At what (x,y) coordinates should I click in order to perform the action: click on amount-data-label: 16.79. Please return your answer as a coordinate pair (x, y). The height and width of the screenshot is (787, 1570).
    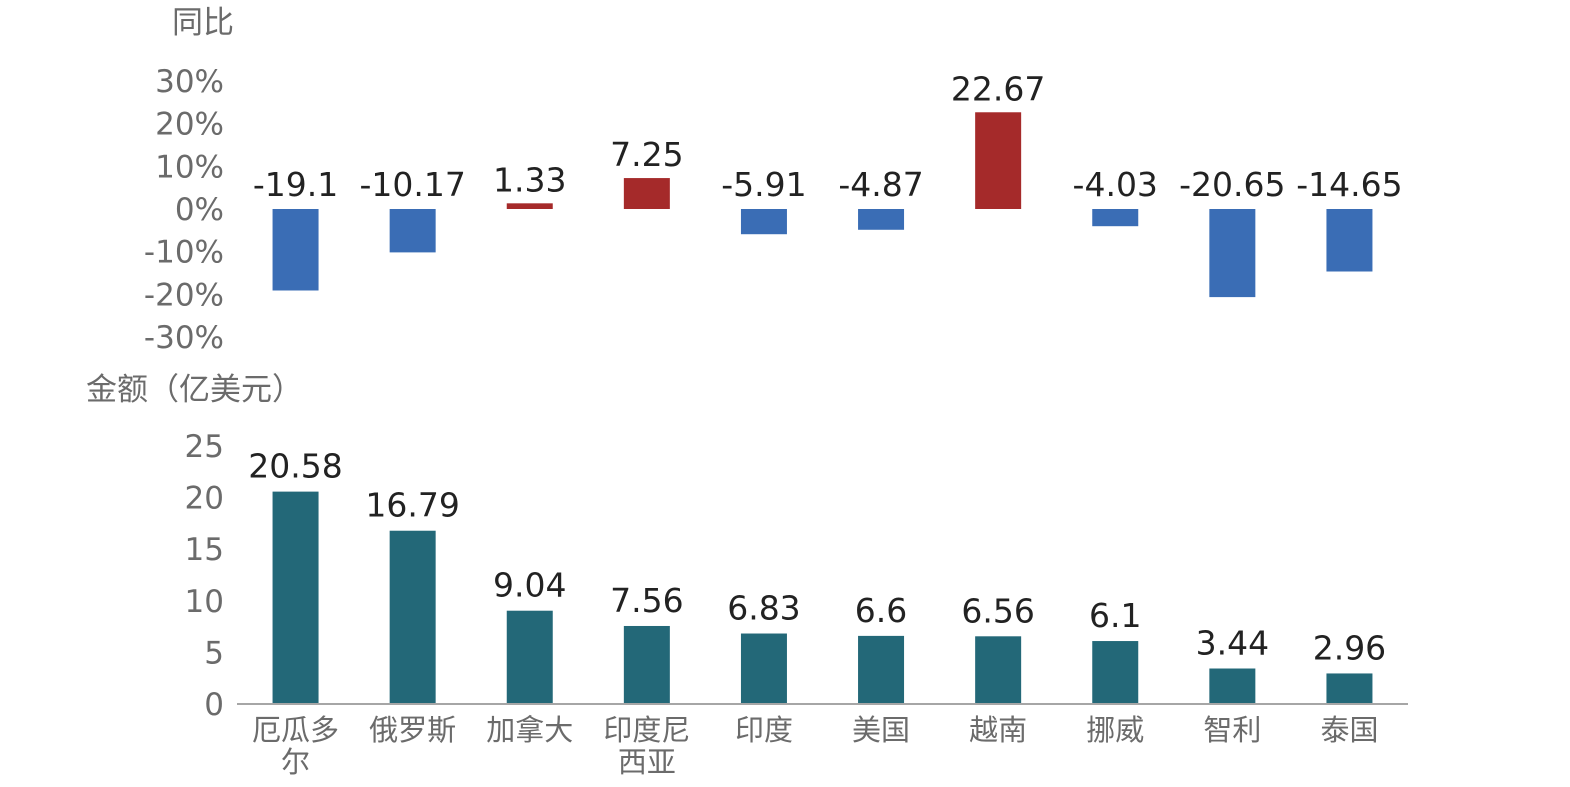
    Looking at the image, I should click on (412, 505).